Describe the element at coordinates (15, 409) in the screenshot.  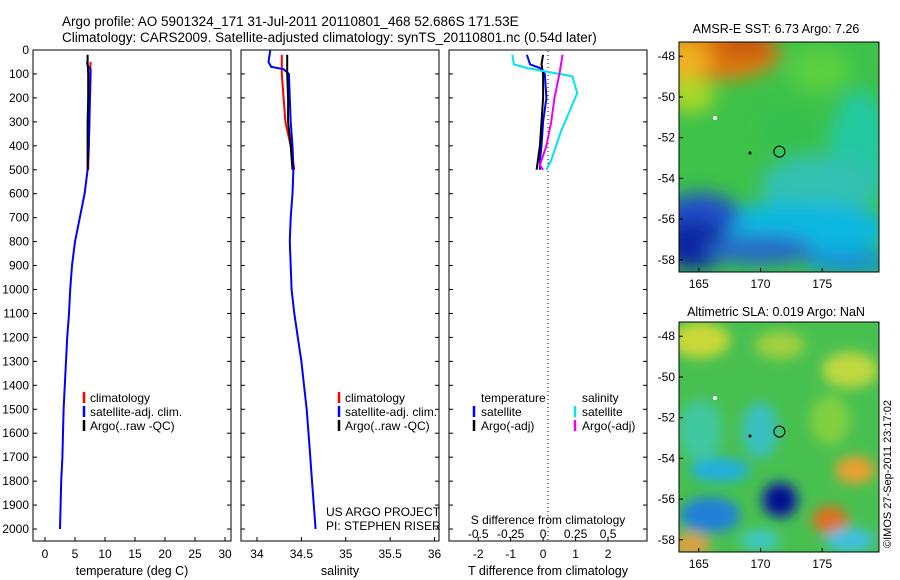
I see `depth-tick-label: 1500` at that location.